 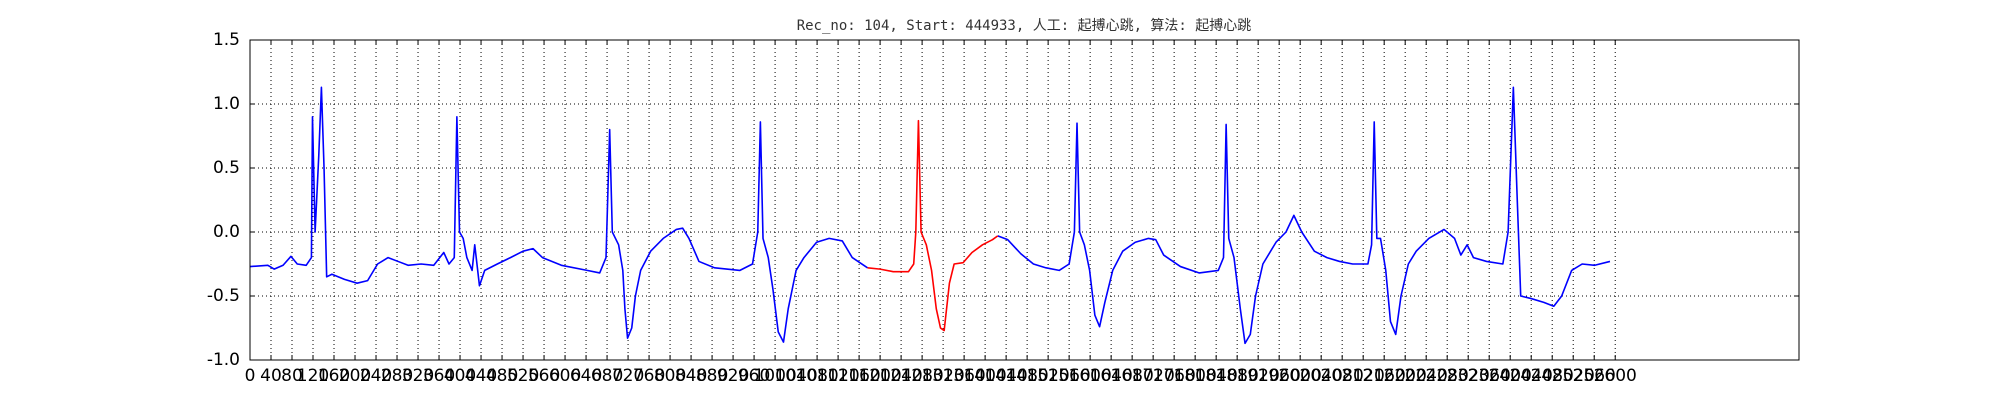 What do you see at coordinates (1005, 376) in the screenshot?
I see `x-tick-label: 1440` at bounding box center [1005, 376].